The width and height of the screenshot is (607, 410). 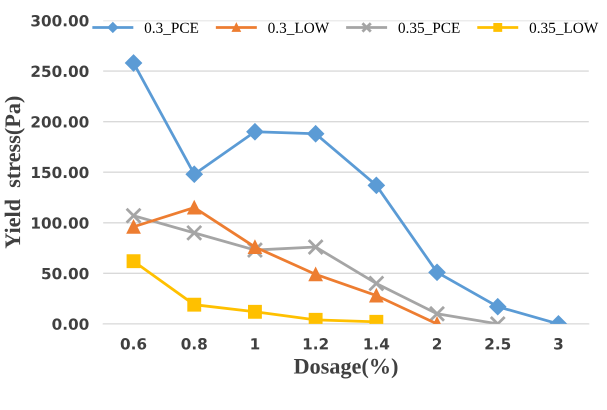 What do you see at coordinates (70, 324) in the screenshot?
I see `y-tick-label: 0.00` at bounding box center [70, 324].